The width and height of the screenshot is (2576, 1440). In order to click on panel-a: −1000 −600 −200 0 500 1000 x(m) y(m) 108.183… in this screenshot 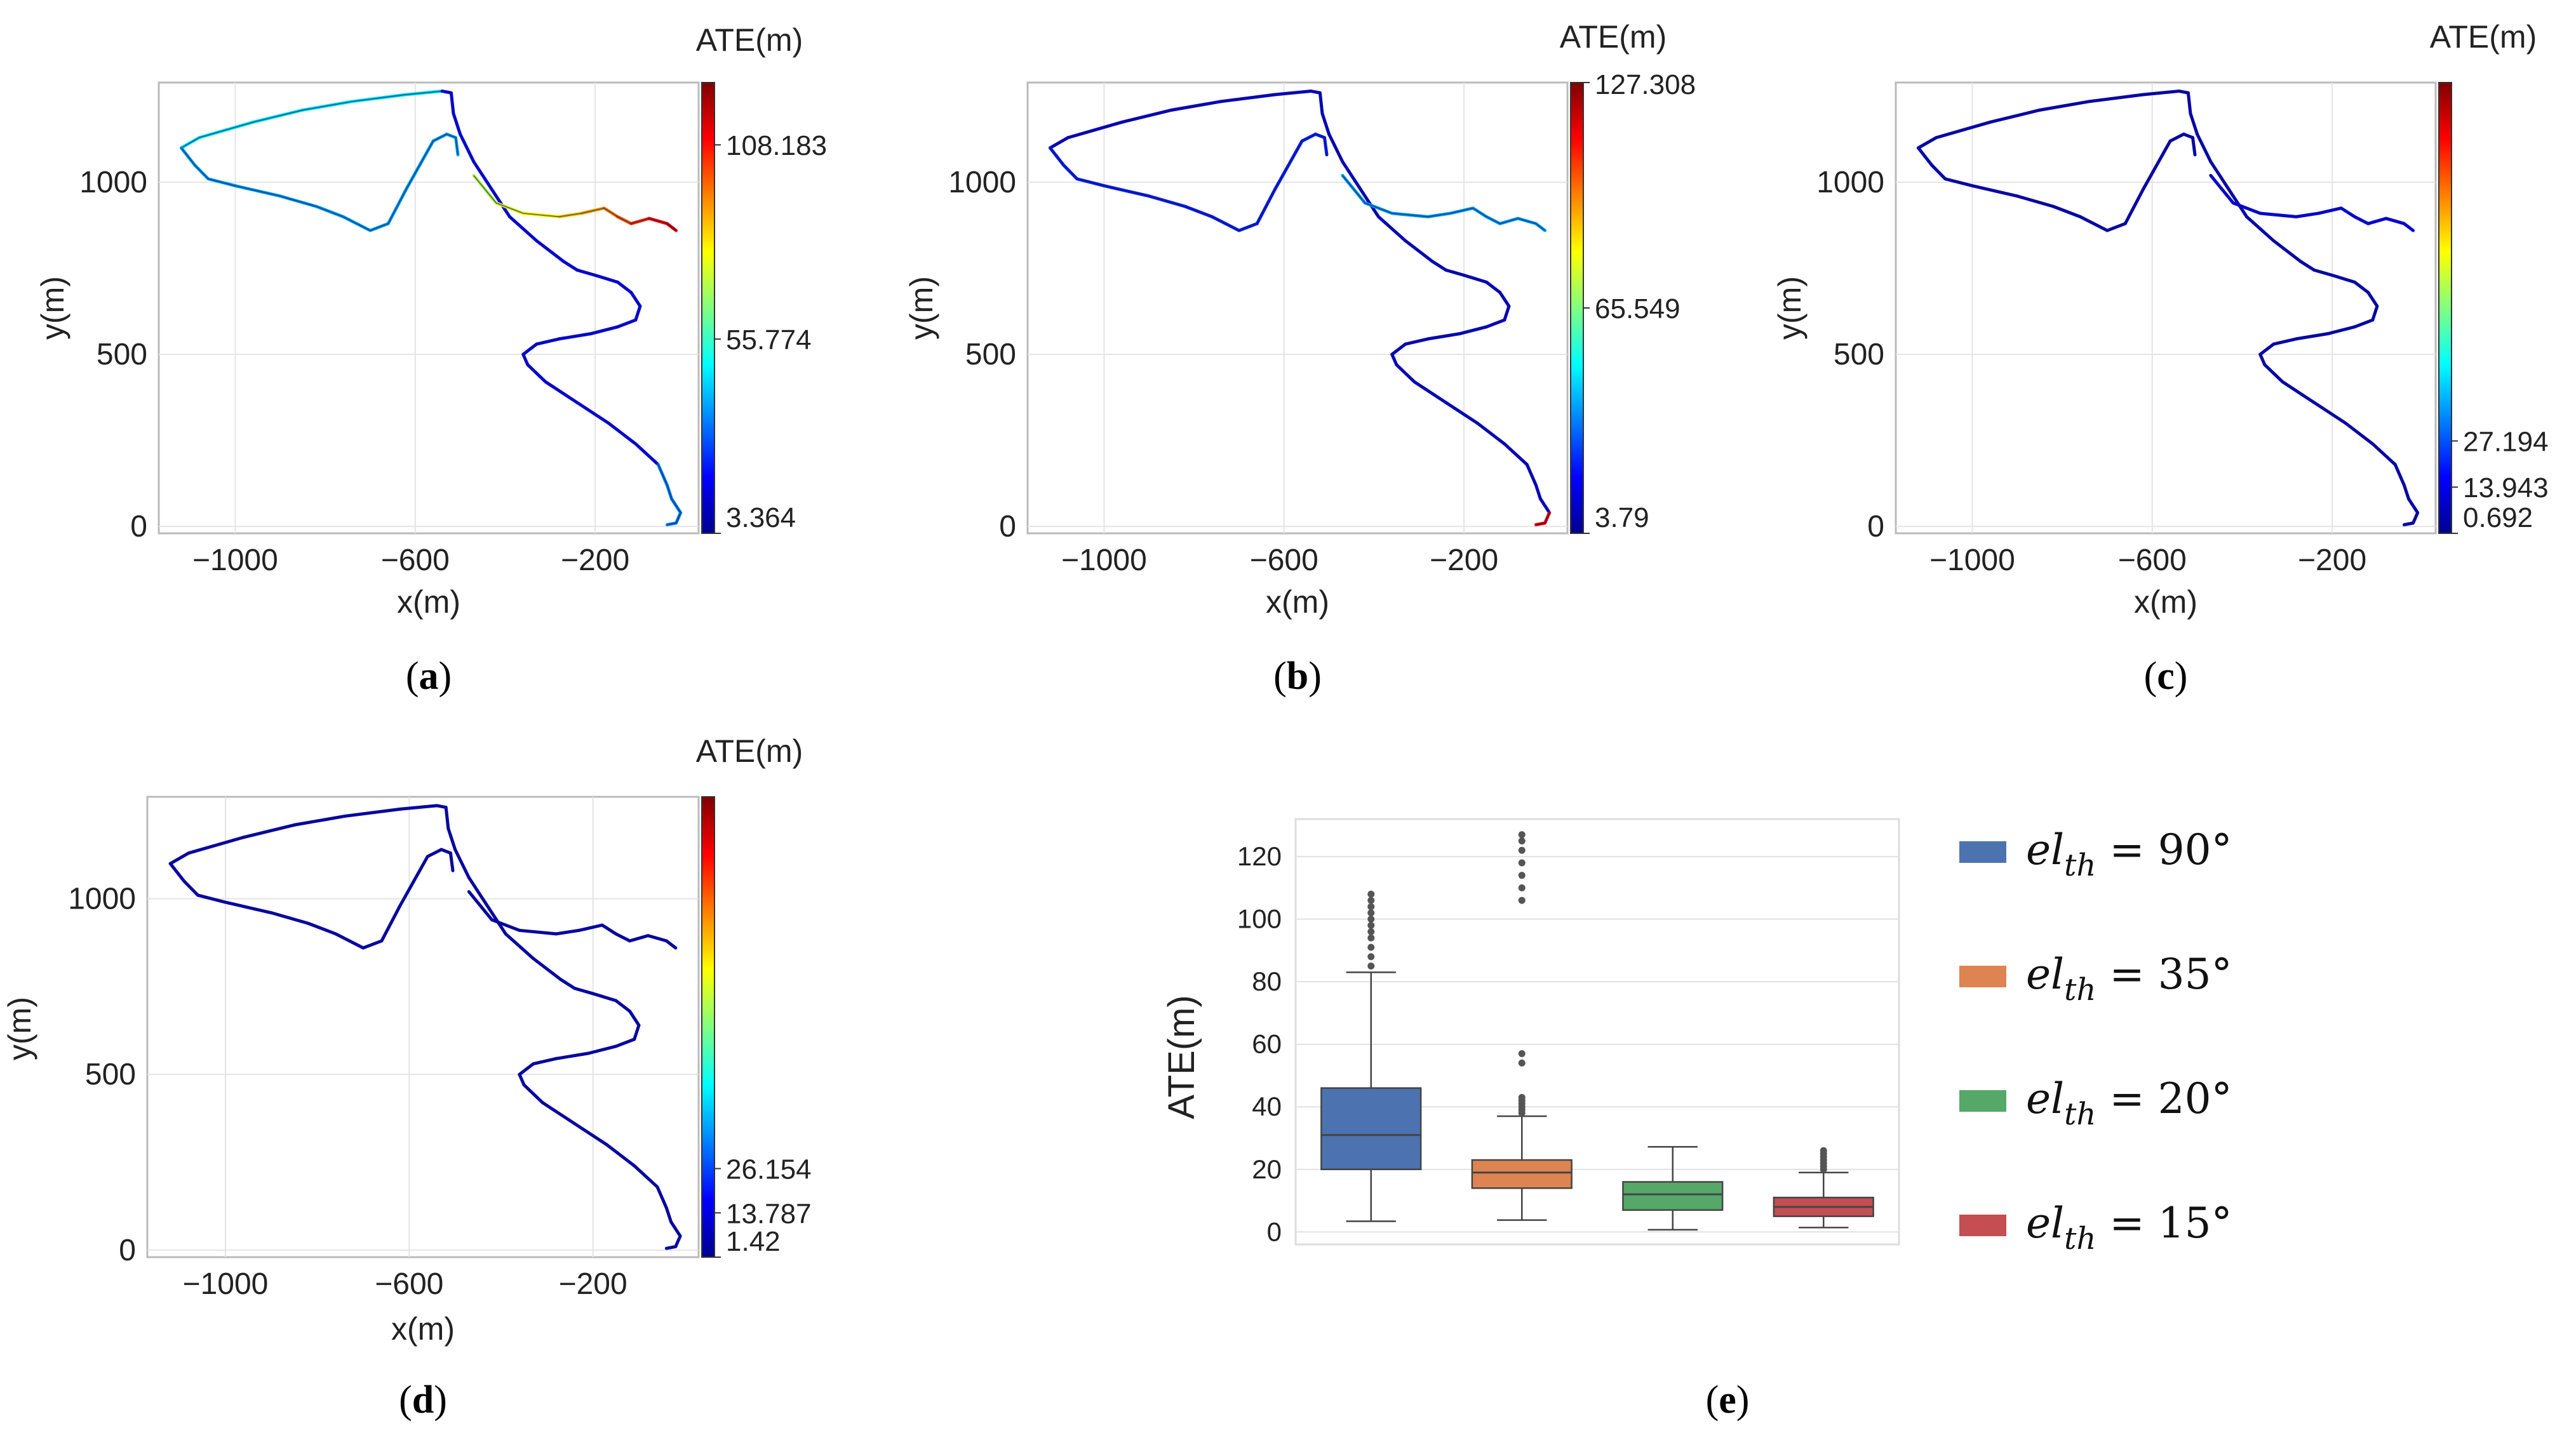, I will do `click(431, 360)`.